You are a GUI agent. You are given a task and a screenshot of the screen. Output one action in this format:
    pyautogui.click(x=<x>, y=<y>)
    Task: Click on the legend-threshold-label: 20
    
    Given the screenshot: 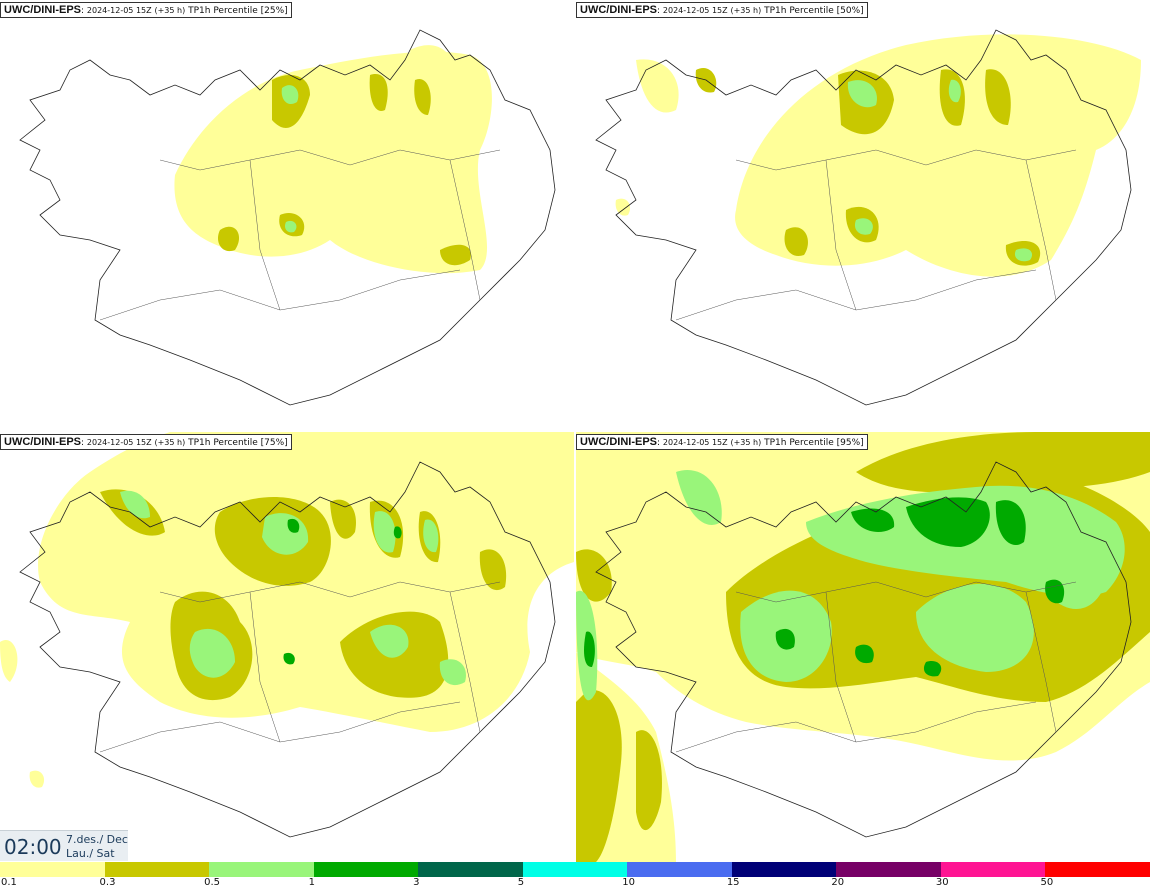 What is the action you would take?
    pyautogui.click(x=838, y=882)
    